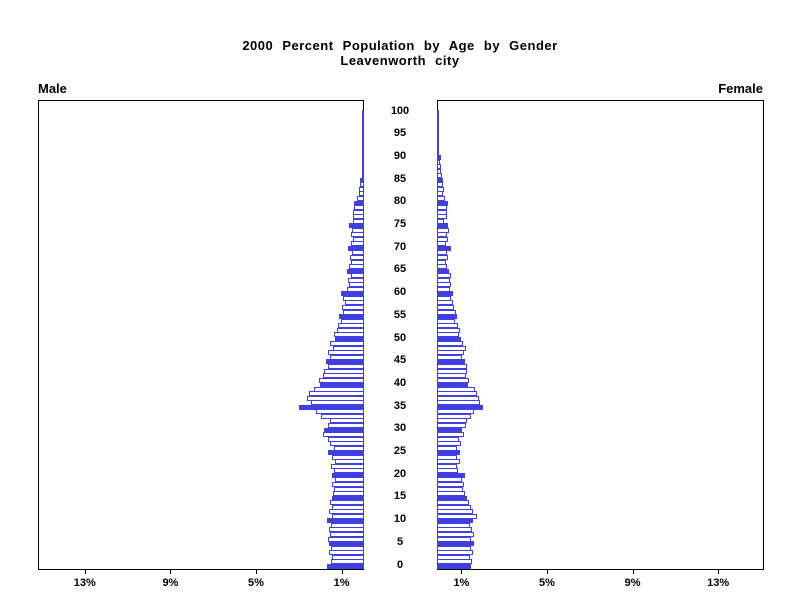  I want to click on age-tick-label-55: 55, so click(400, 314).